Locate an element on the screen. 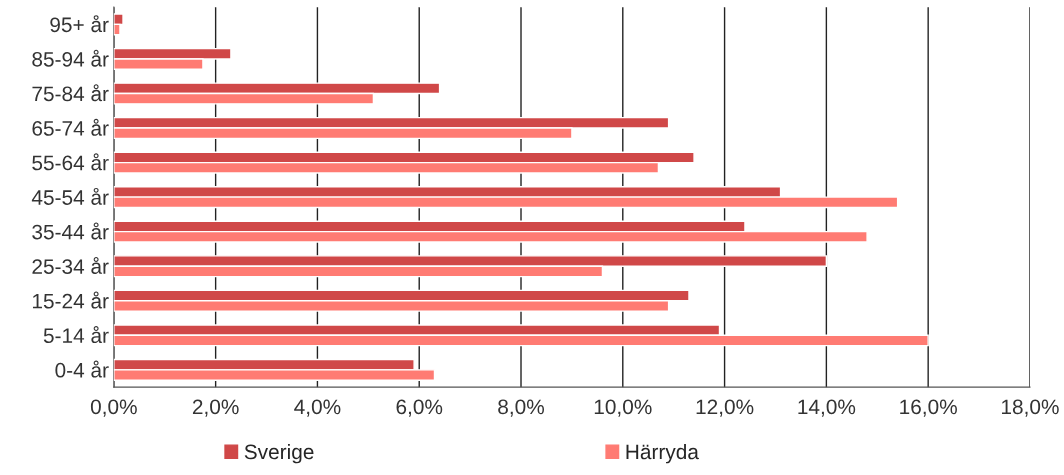  y-tick-label: 15-24 år is located at coordinates (70, 300).